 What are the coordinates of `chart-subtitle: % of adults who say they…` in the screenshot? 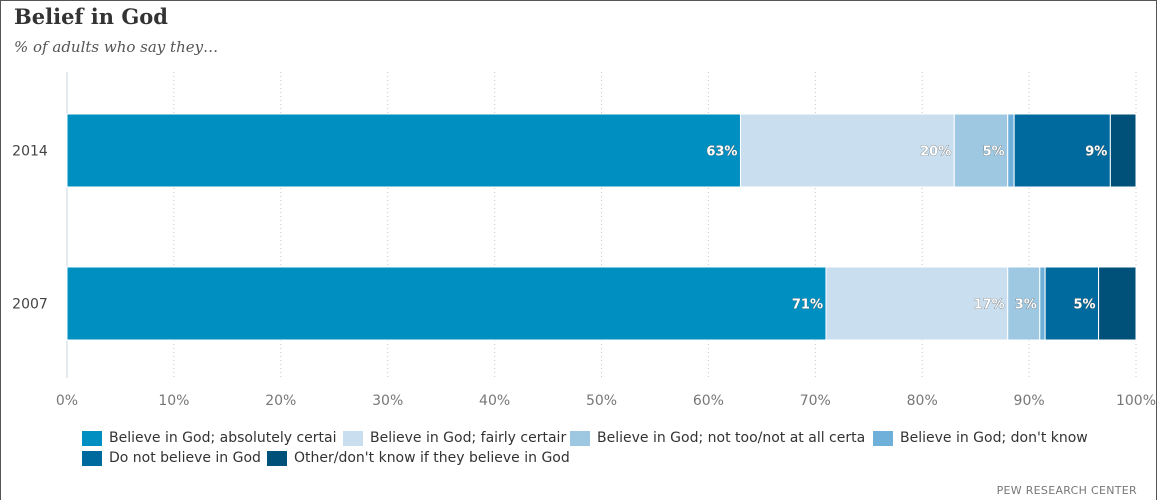 It's located at (116, 47).